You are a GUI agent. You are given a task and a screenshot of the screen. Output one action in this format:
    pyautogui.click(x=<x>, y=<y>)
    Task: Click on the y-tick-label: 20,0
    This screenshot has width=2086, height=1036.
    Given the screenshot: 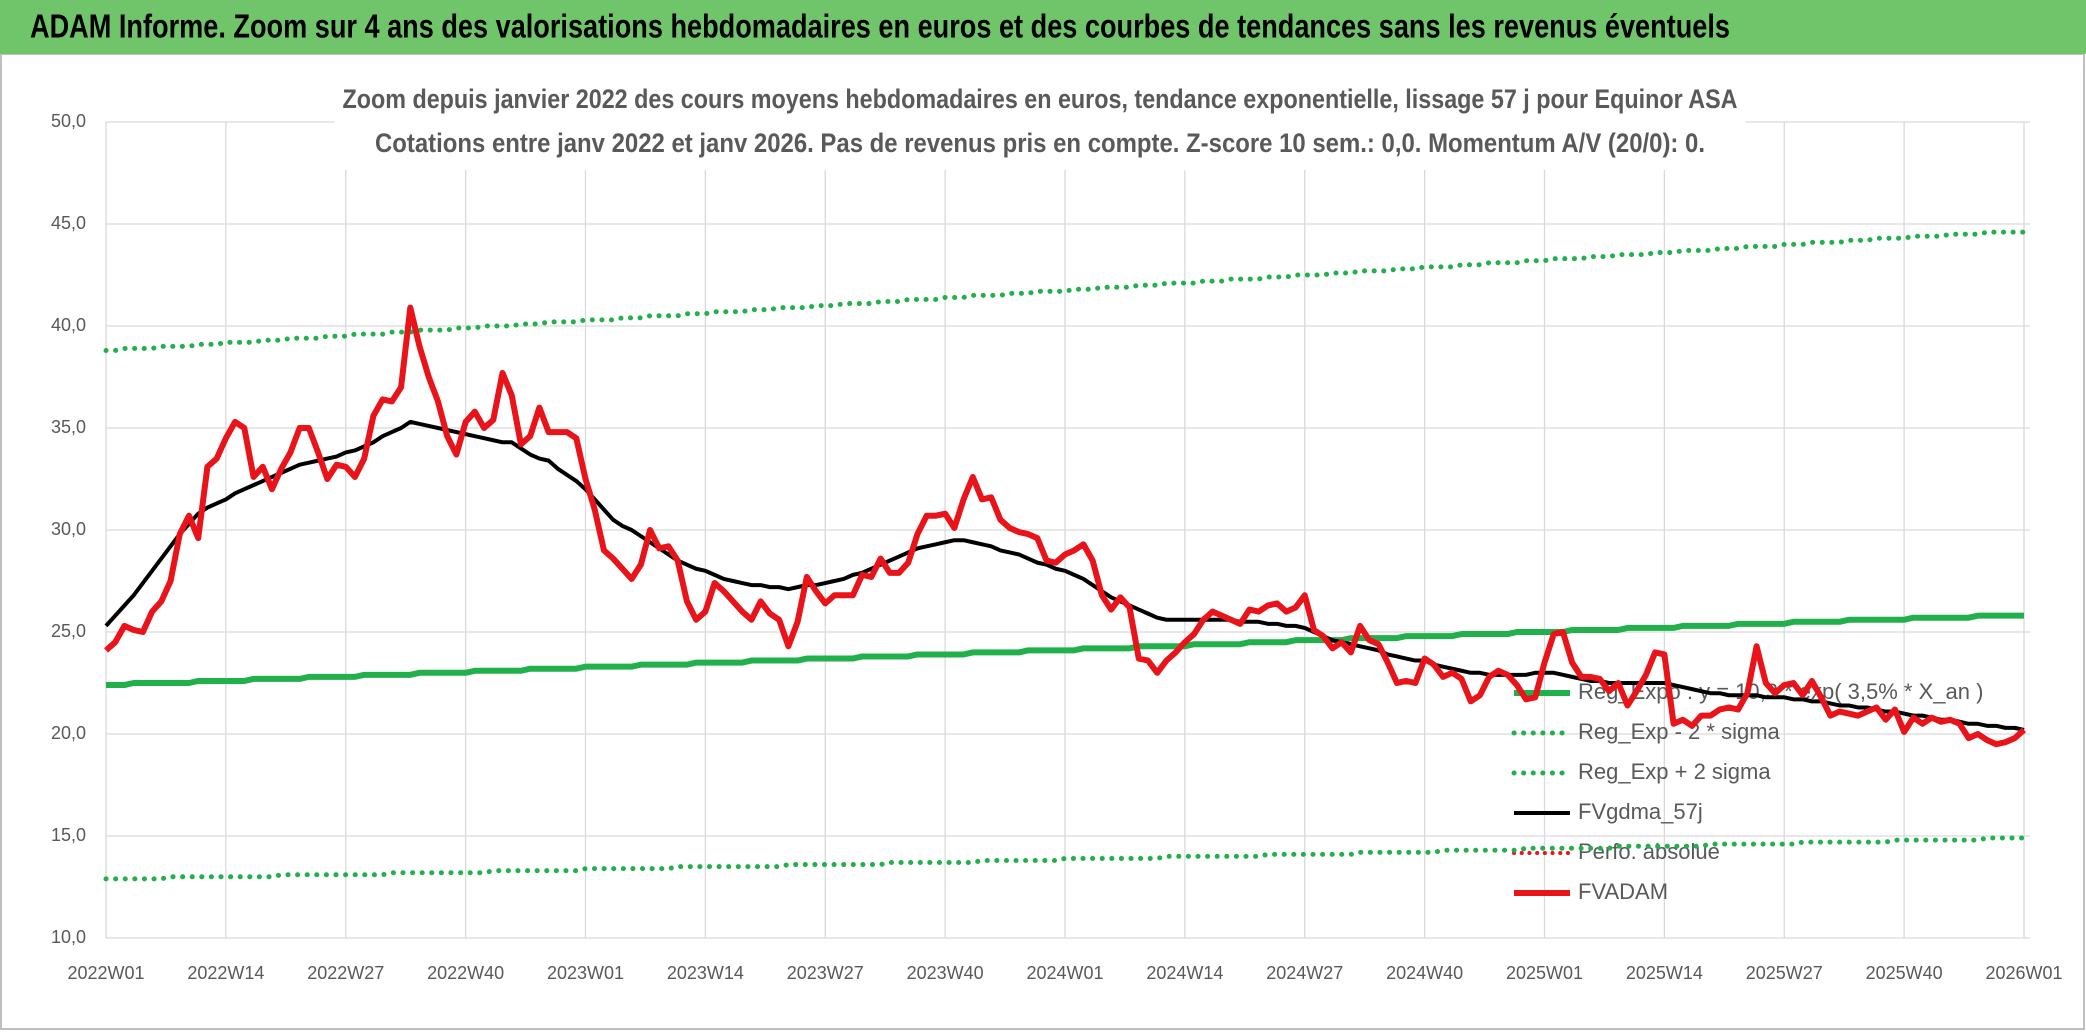 What is the action you would take?
    pyautogui.click(x=68, y=733)
    